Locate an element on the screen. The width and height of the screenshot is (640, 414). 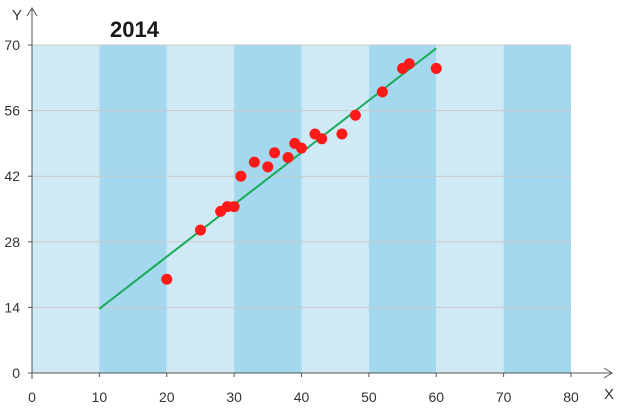
x-tick-label: 10 is located at coordinates (100, 397).